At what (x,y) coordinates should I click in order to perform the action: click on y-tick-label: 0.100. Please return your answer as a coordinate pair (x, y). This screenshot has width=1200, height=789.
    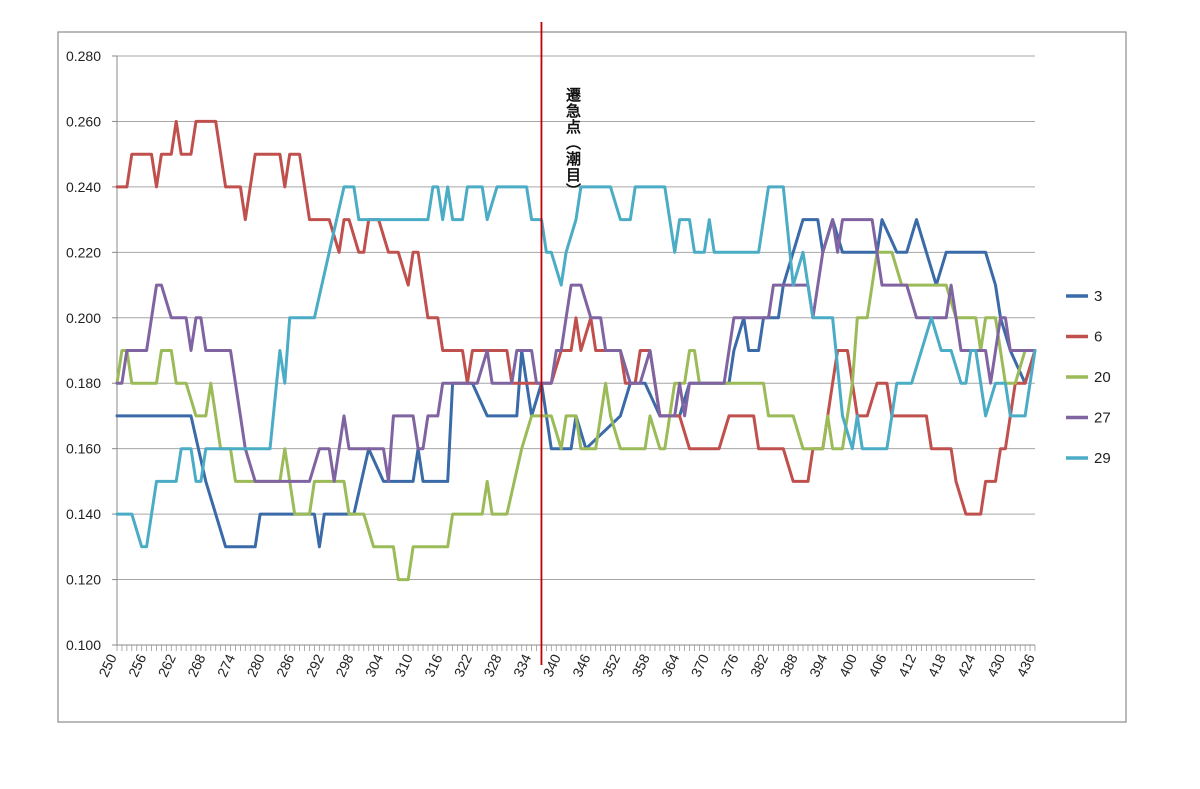
    Looking at the image, I should click on (83, 645).